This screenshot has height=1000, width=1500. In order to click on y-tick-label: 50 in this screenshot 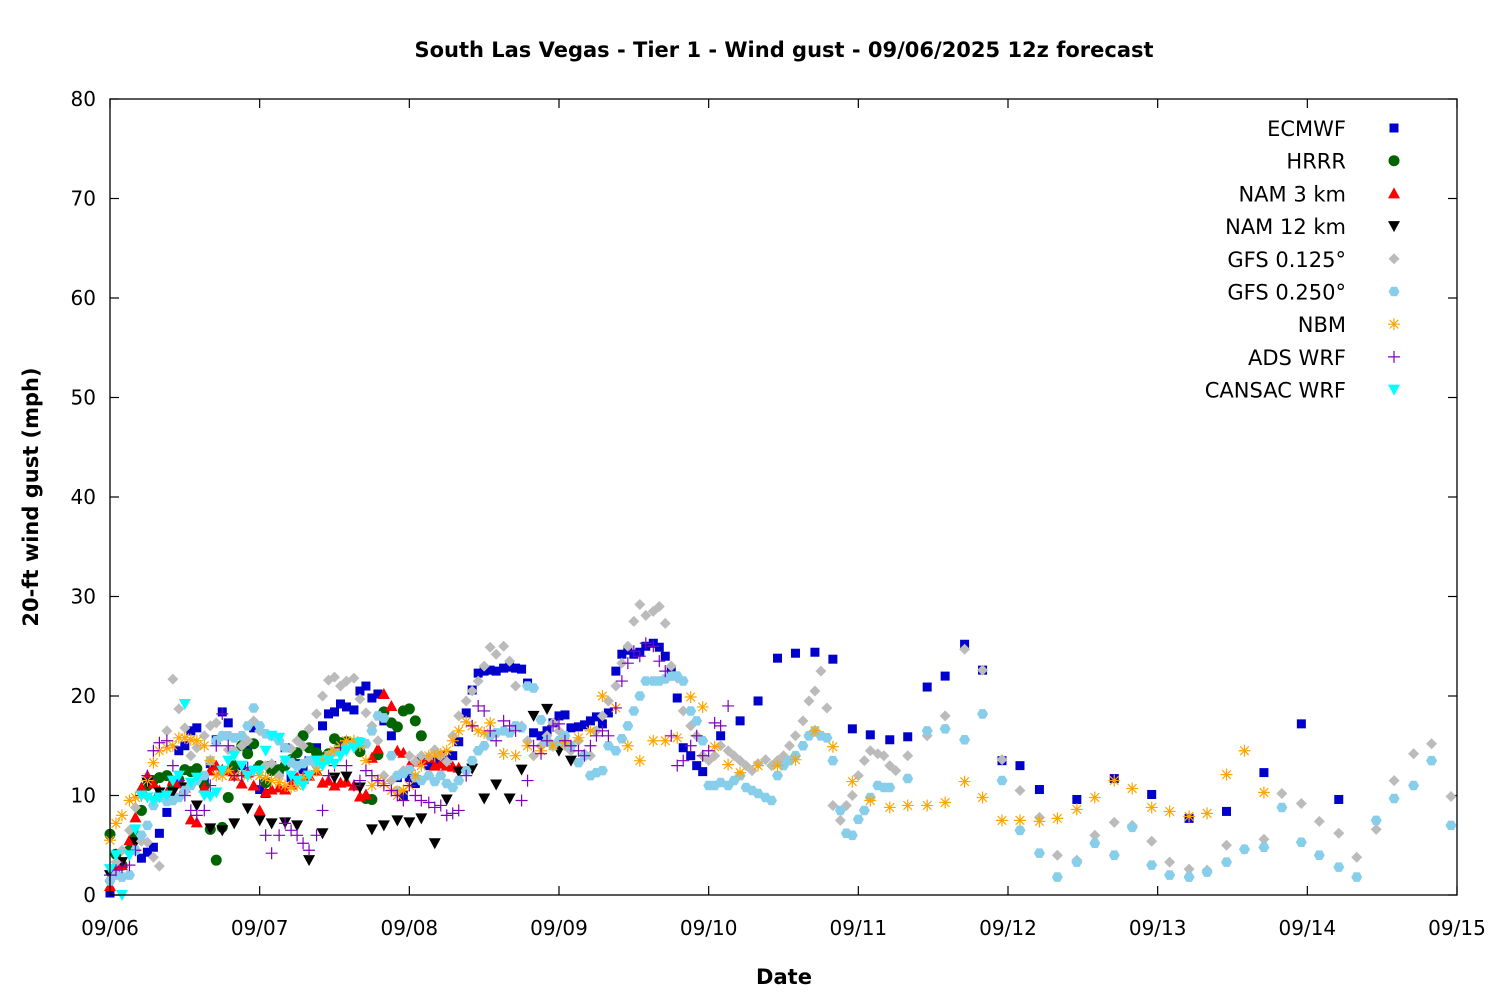, I will do `click(83, 398)`.